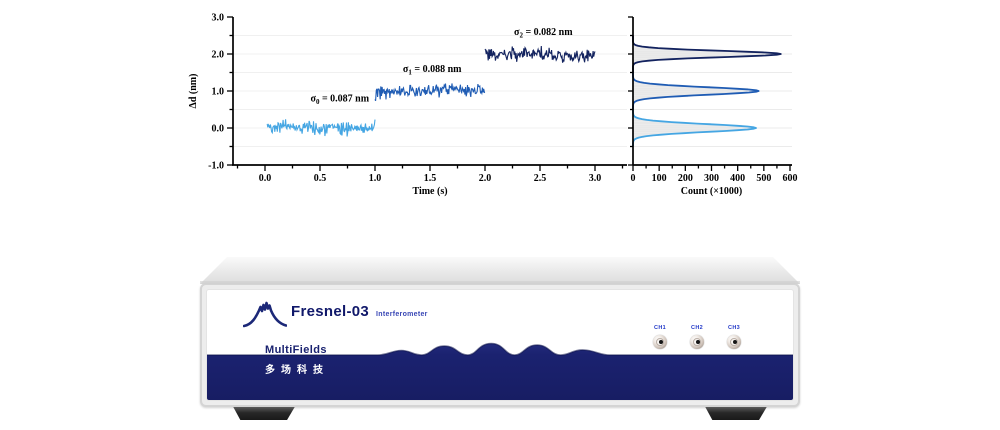 The width and height of the screenshot is (1000, 430). Describe the element at coordinates (402, 314) in the screenshot. I see `device-subtitle: Interferometer` at that location.